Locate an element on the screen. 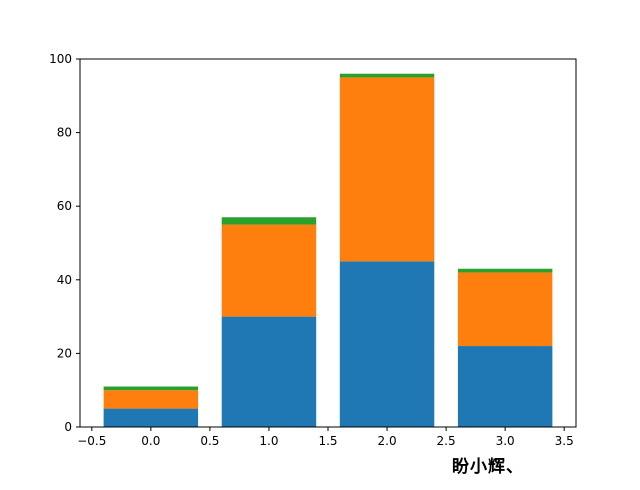  x-tick-label: 2.0 is located at coordinates (387, 441).